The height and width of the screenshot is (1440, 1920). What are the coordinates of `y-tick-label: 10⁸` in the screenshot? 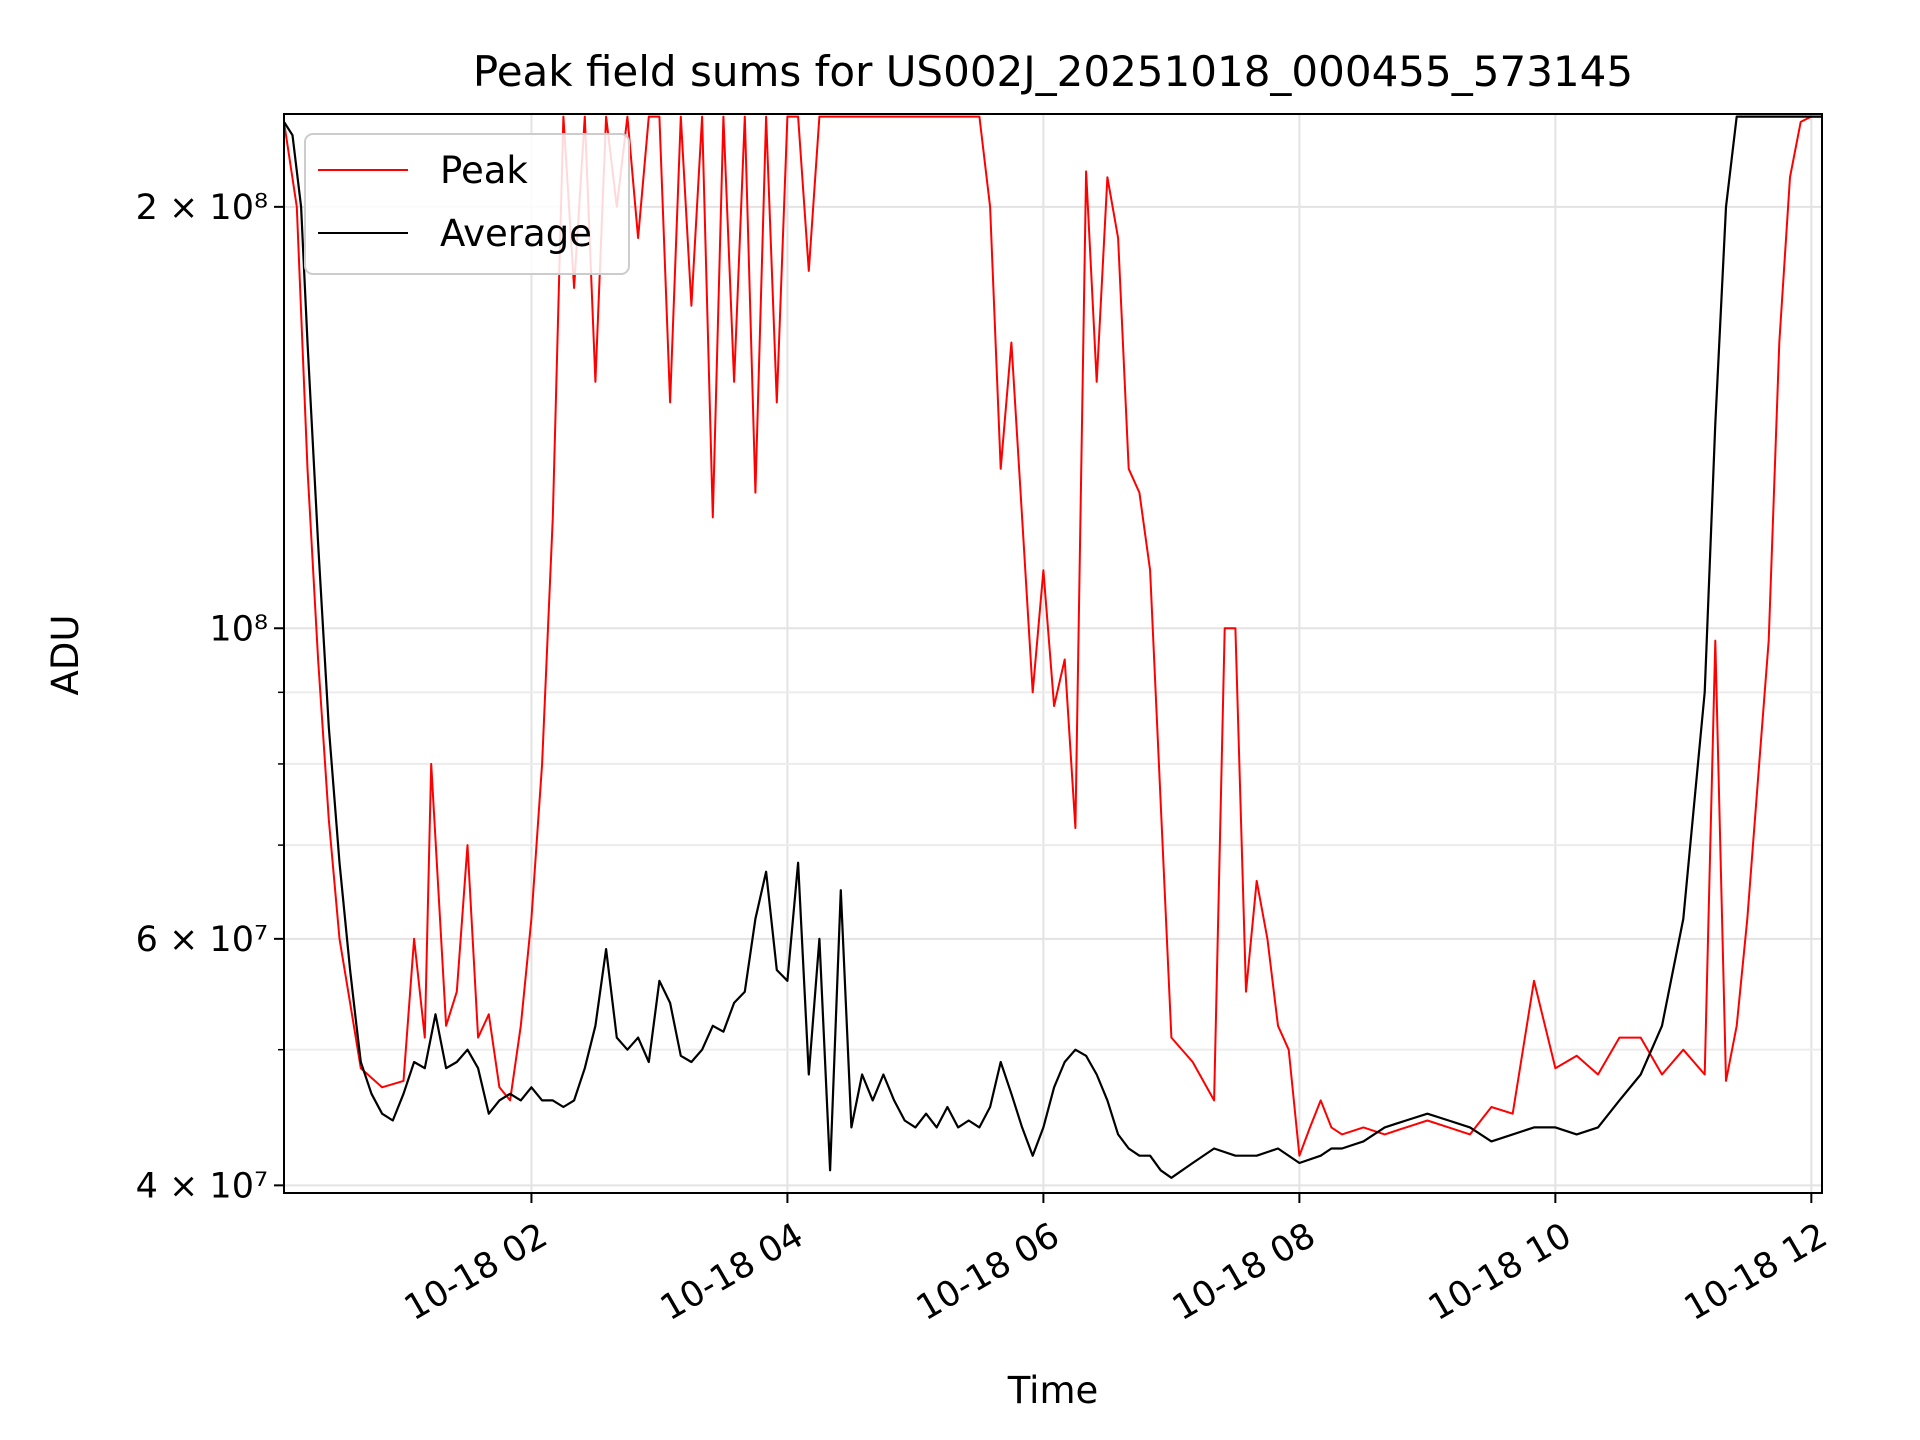 It's located at (238, 629).